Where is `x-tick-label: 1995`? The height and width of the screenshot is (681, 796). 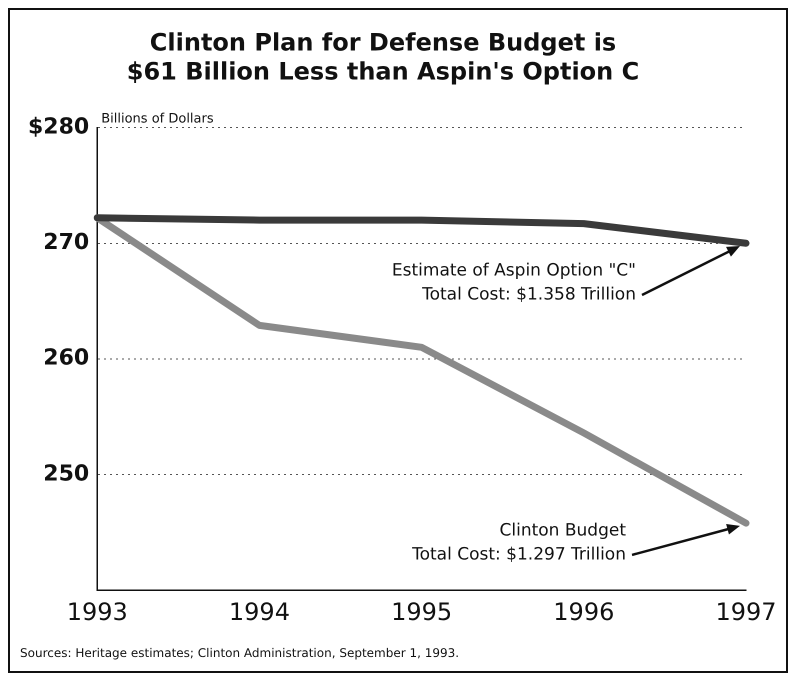
x-tick-label: 1995 is located at coordinates (421, 612).